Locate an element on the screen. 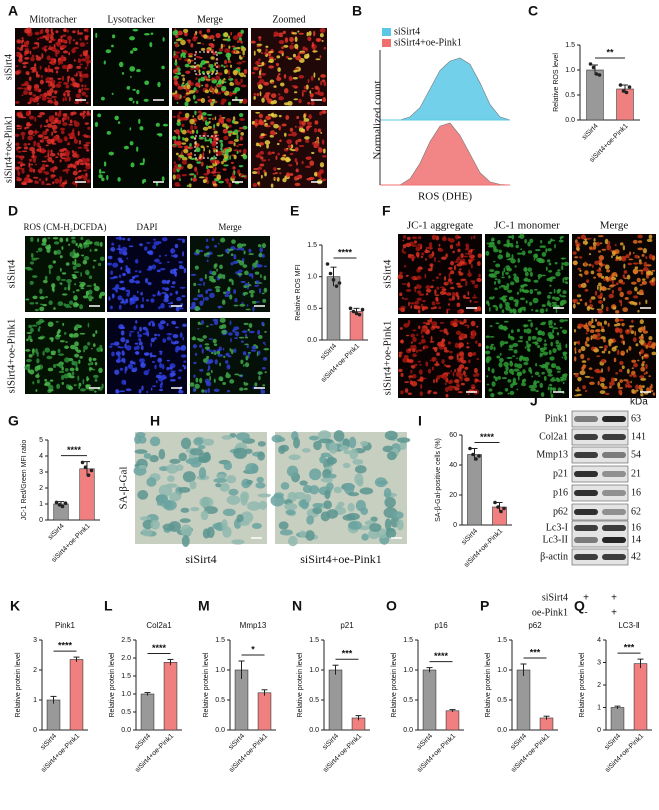  data-point is located at coordinates (359, 314).